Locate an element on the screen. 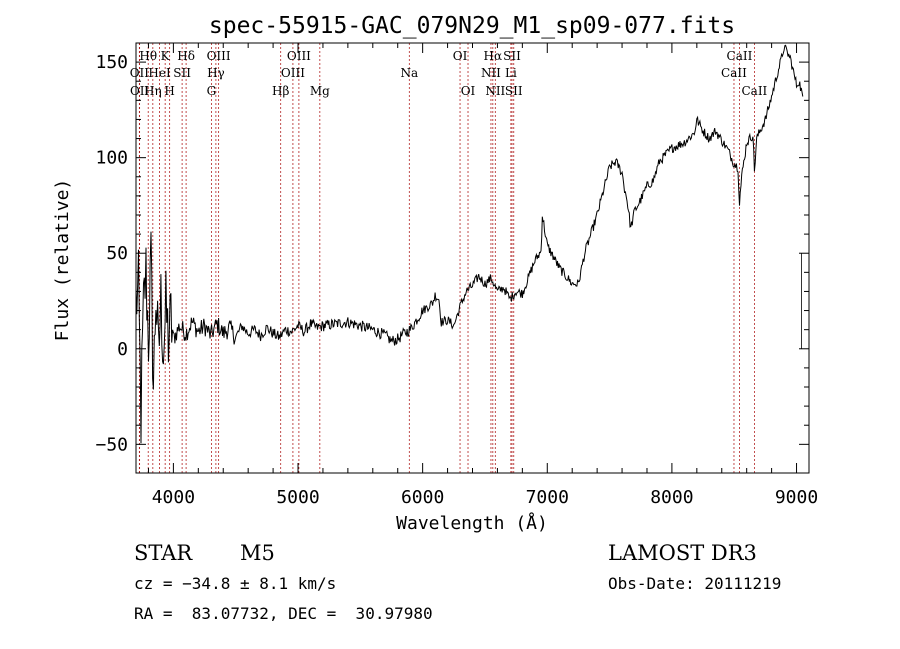 The width and height of the screenshot is (900, 649). observation-date: Obs-Date: 20111219 is located at coordinates (694, 583).